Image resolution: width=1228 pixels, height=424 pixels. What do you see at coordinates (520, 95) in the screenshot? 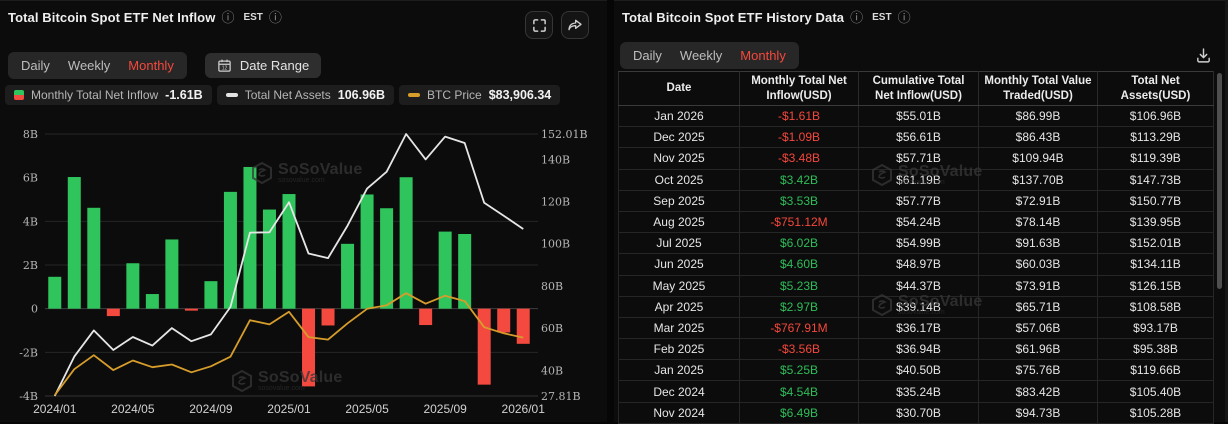
I see `legend-value: $83,906.34` at bounding box center [520, 95].